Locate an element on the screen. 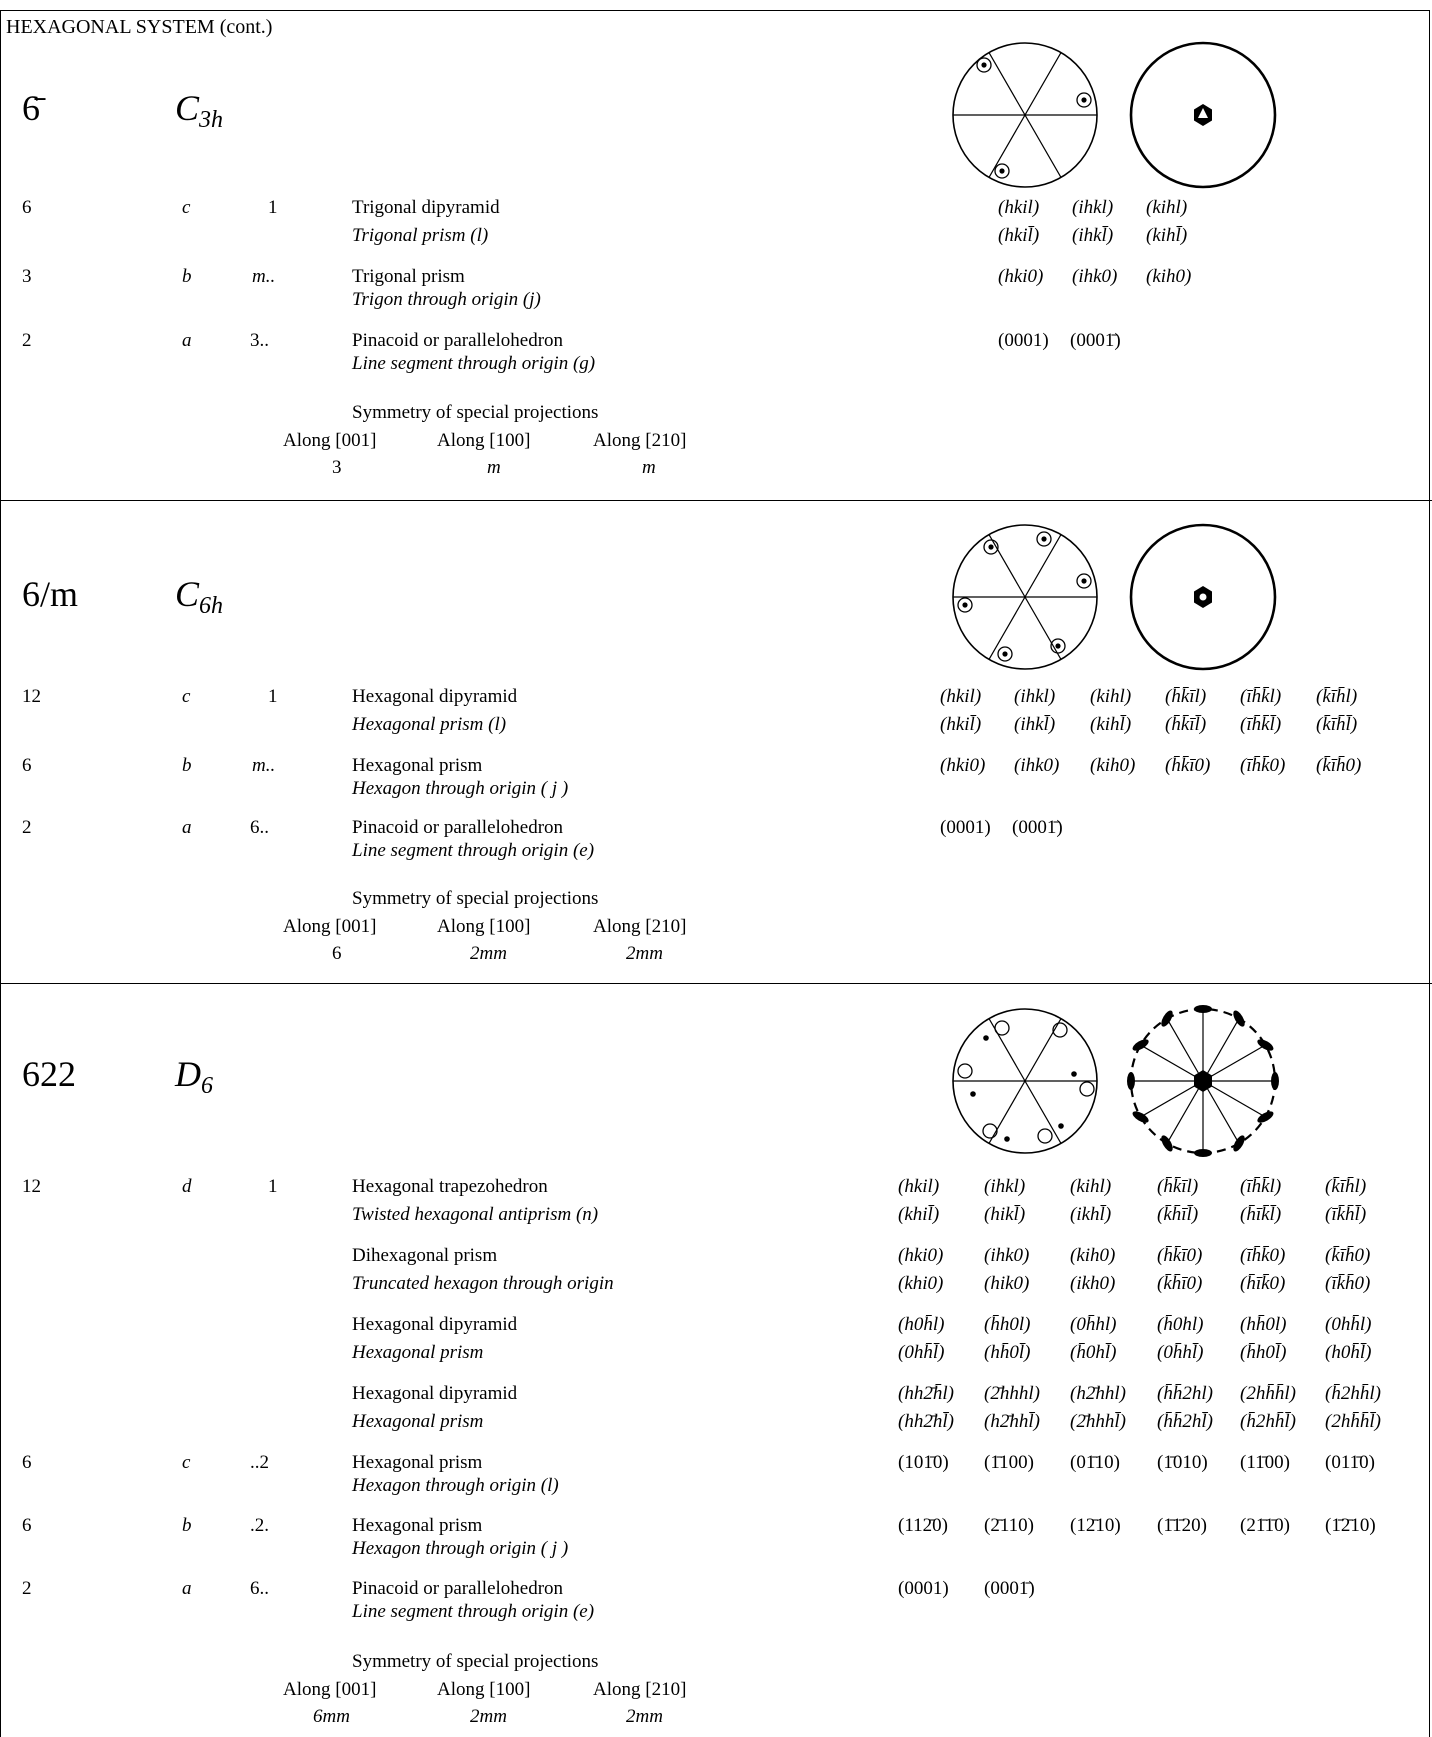 This screenshot has width=1432, height=1737. site-symmetry: .2. is located at coordinates (259, 1525).